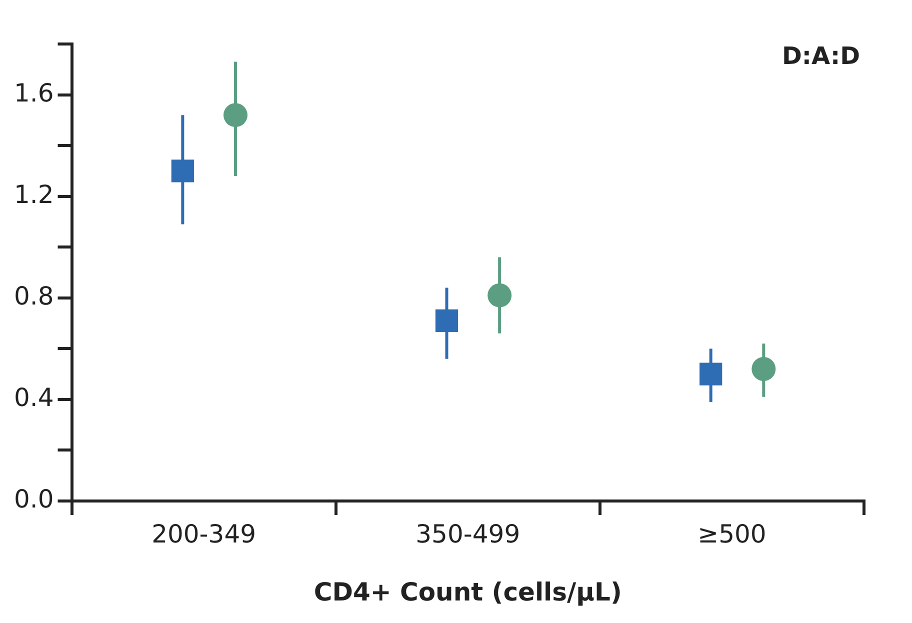 This screenshot has height=623, width=912. I want to click on x-tick-label: ≥500, so click(732, 534).